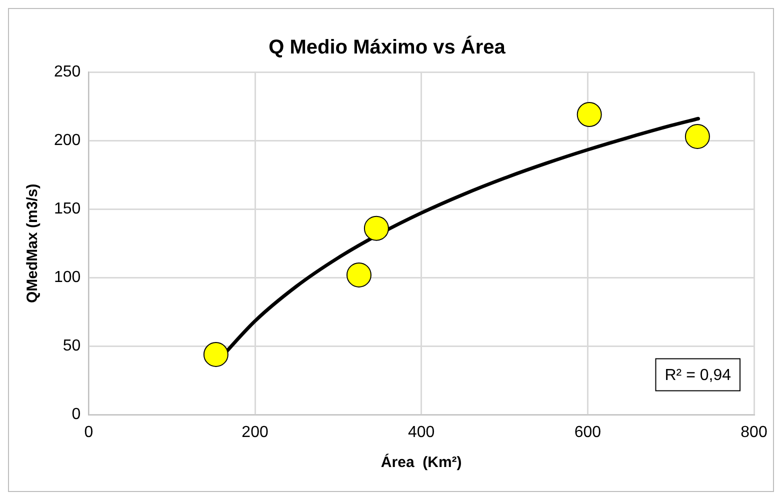 The image size is (784, 496). Describe the element at coordinates (421, 462) in the screenshot. I see `x-axis-title: Área (Km²)` at that location.